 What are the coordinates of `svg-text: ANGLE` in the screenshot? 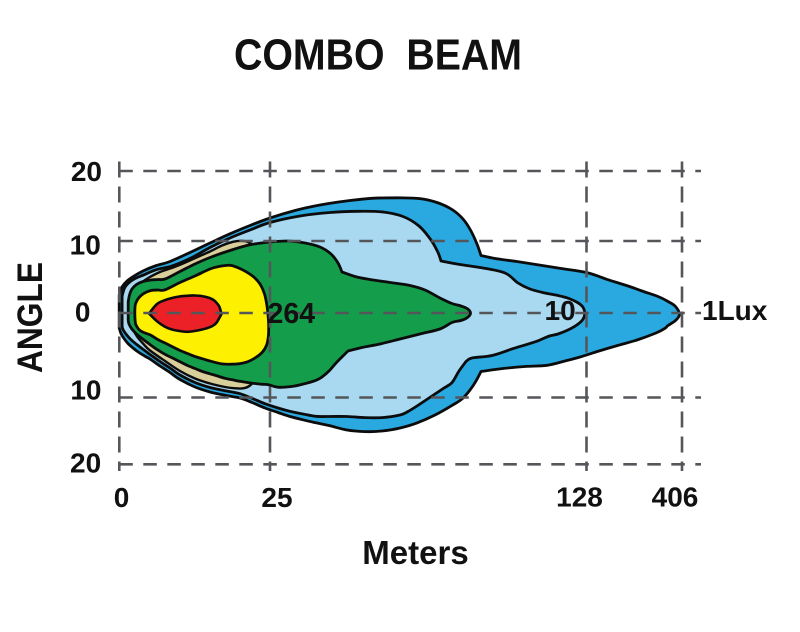 It's located at (30, 317).